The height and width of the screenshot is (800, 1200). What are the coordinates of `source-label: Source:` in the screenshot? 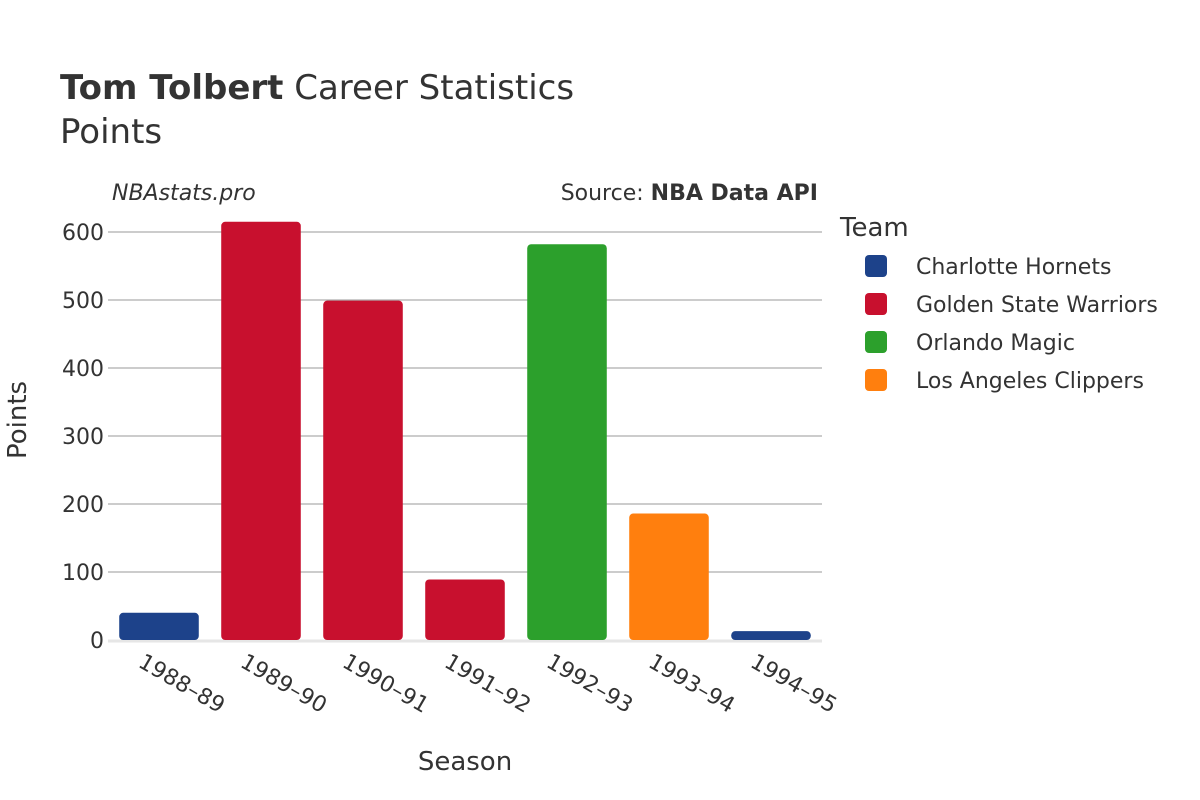 It's located at (606, 193).